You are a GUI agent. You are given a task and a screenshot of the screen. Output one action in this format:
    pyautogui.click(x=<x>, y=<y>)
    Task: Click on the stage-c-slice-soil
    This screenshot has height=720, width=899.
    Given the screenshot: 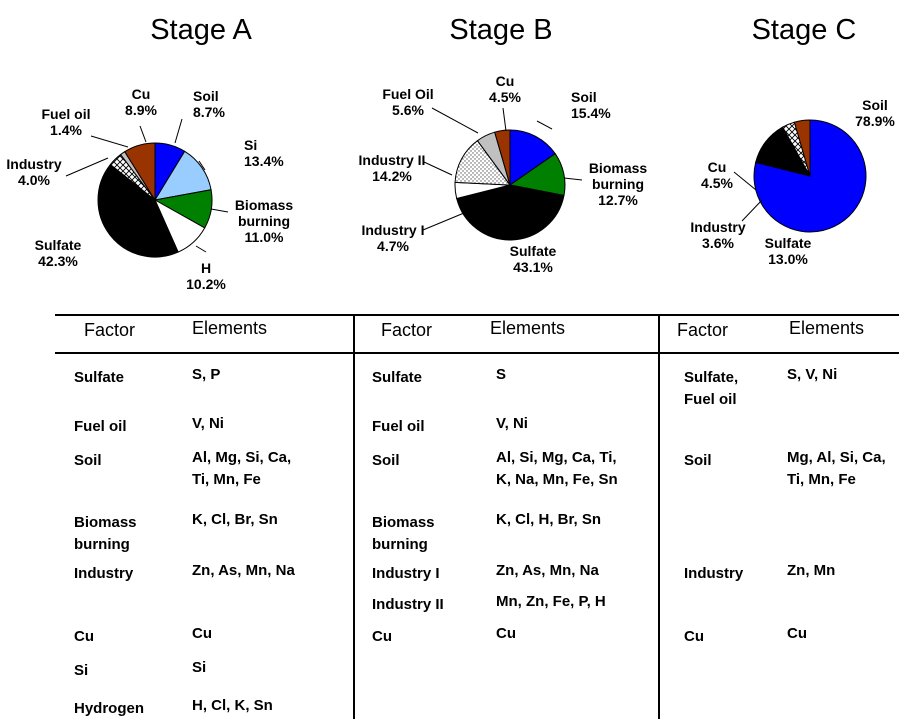 What is the action you would take?
    pyautogui.click(x=810, y=176)
    